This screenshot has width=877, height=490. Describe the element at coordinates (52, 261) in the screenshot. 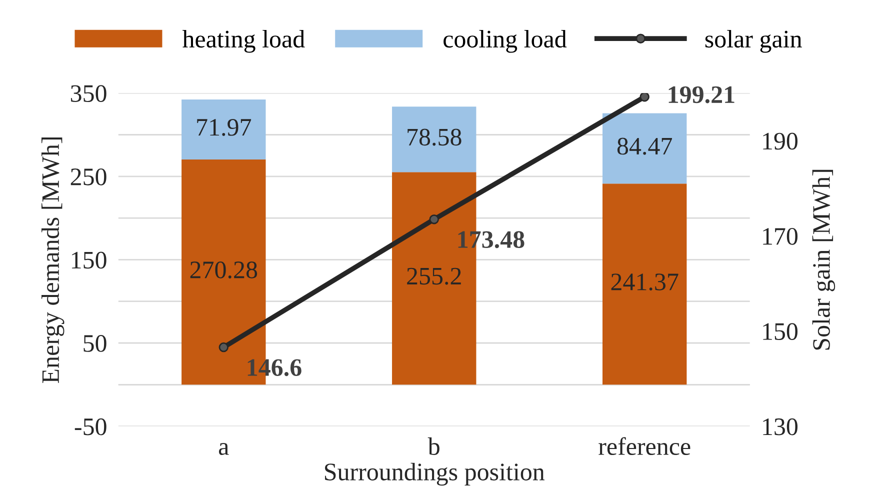

I see `y-axis-title: Energy demands [MWh]` at that location.